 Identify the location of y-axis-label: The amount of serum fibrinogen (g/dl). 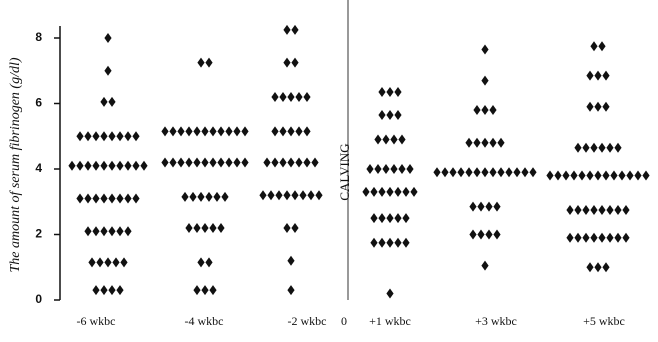
(15, 164).